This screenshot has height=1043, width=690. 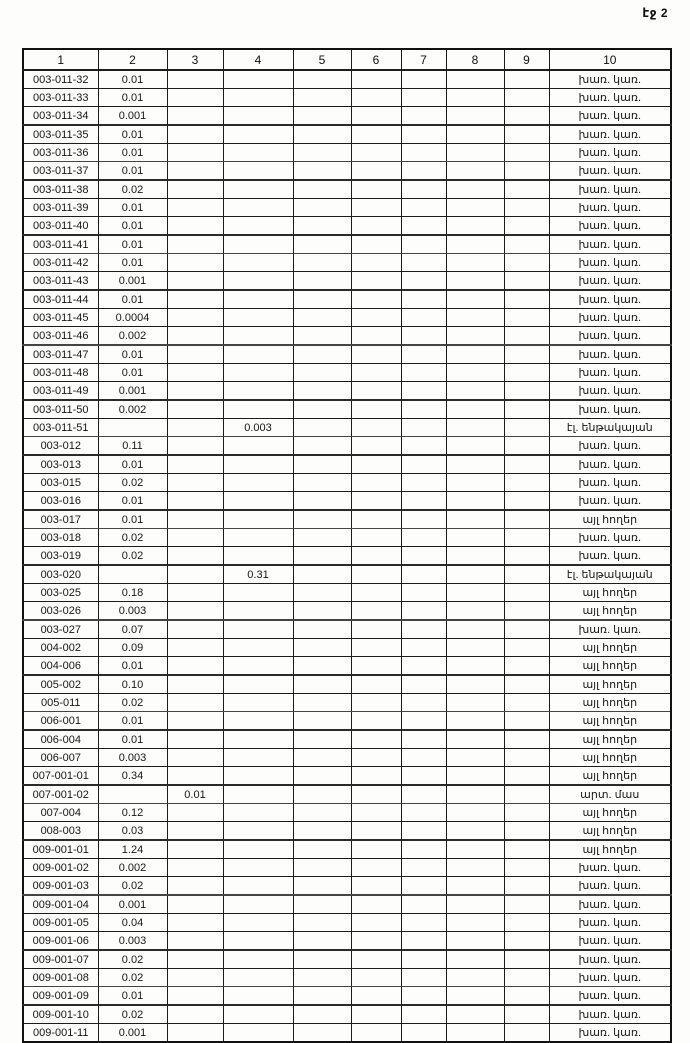 I want to click on table-row: 008-003 0.03 այլ հողեր, so click(x=347, y=831).